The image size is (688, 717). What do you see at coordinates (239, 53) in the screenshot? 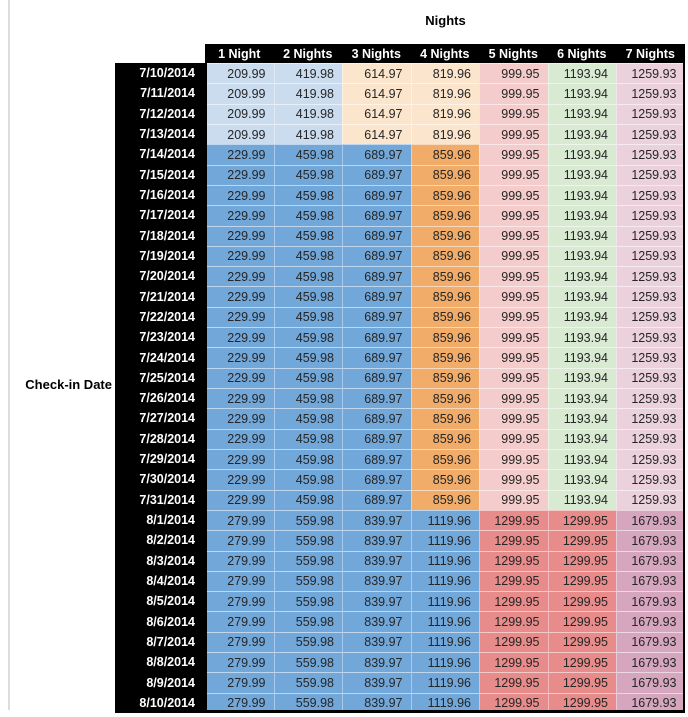
I see `column-header: 1 Night` at bounding box center [239, 53].